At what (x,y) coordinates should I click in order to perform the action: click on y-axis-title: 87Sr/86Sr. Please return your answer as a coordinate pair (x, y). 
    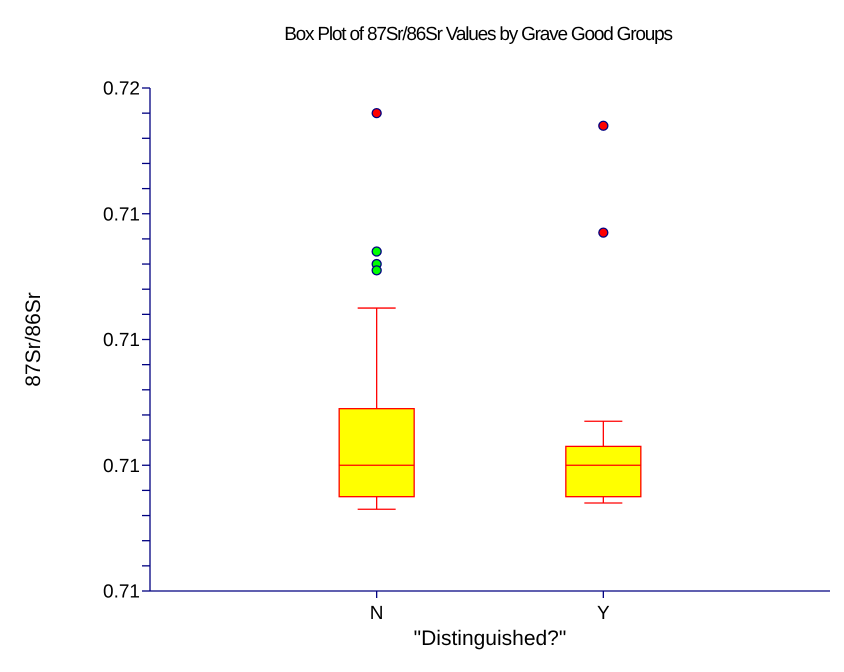
    Looking at the image, I should click on (33, 339).